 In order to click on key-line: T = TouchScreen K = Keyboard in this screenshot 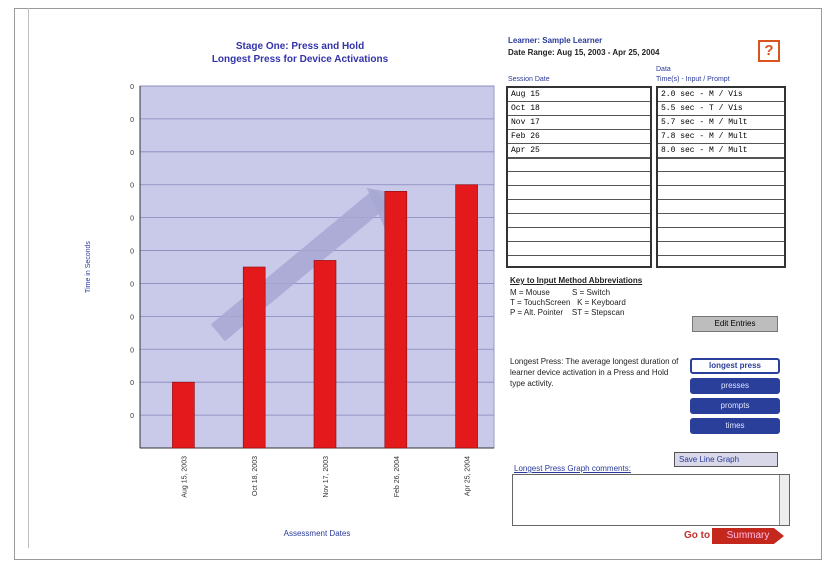, I will do `click(568, 302)`.